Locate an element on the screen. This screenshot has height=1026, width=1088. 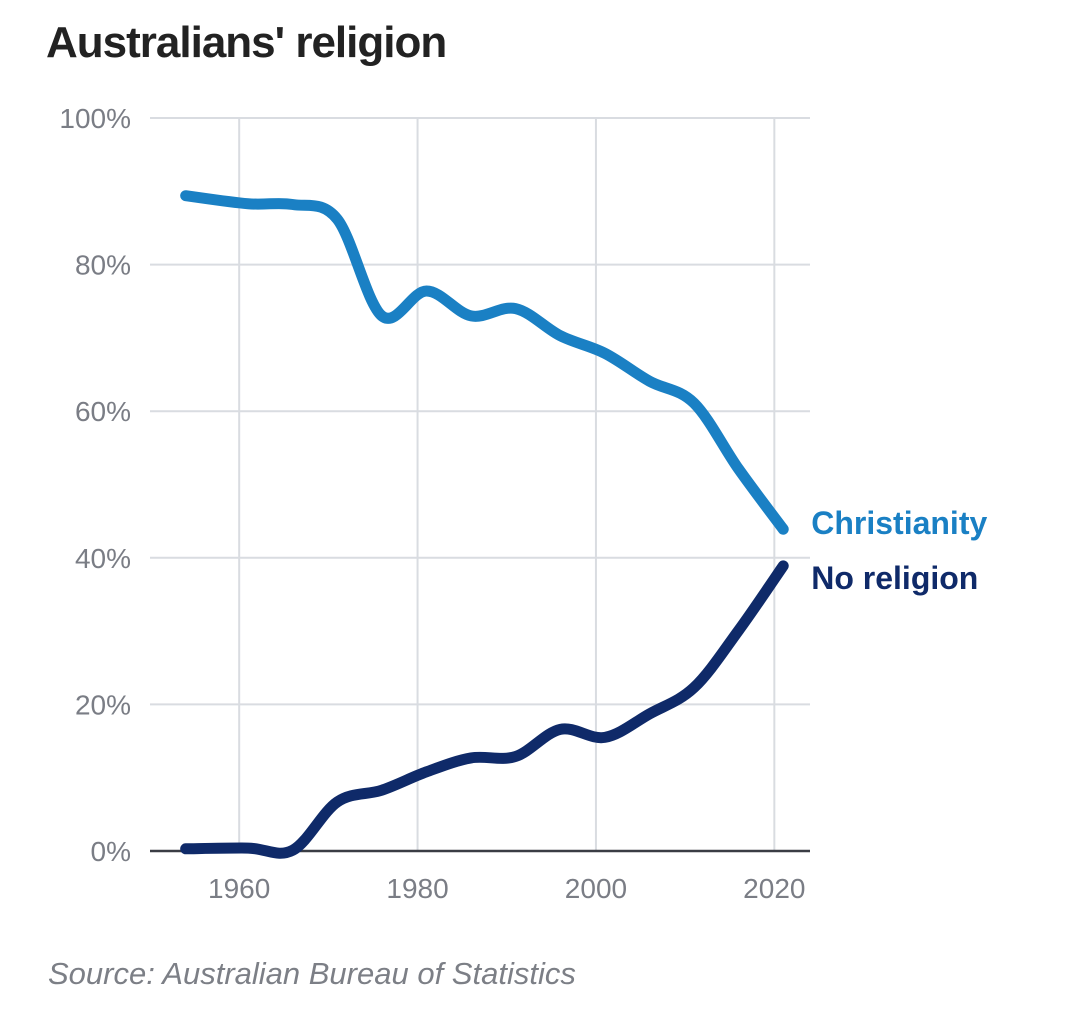
y-tick-label: 100% is located at coordinates (95, 118).